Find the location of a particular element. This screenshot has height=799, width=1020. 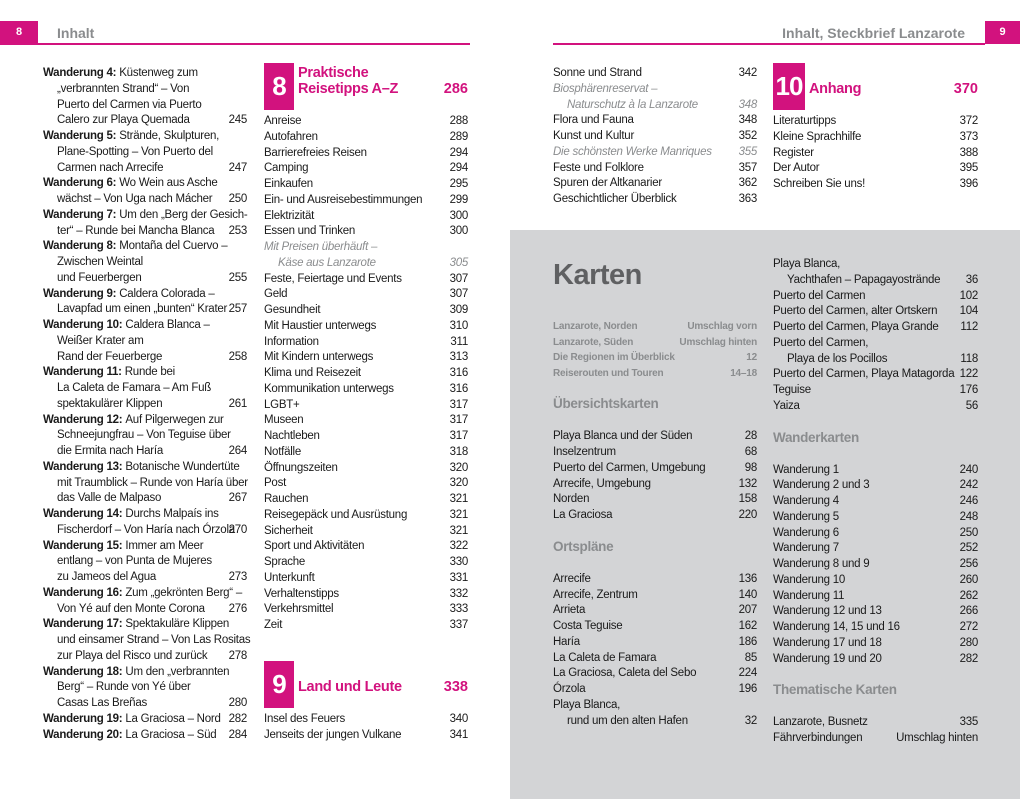

entry-text: Spektakuläre Klippen is located at coordinates (177, 624).